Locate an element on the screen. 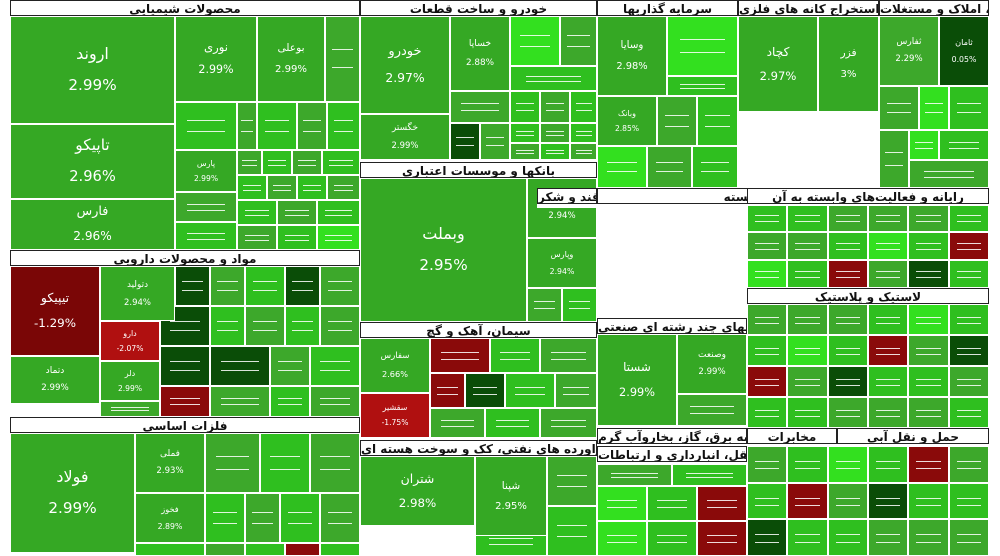 The width and height of the screenshot is (1000, 556). stock-tile: وصنعت 2.99% is located at coordinates (712, 364).